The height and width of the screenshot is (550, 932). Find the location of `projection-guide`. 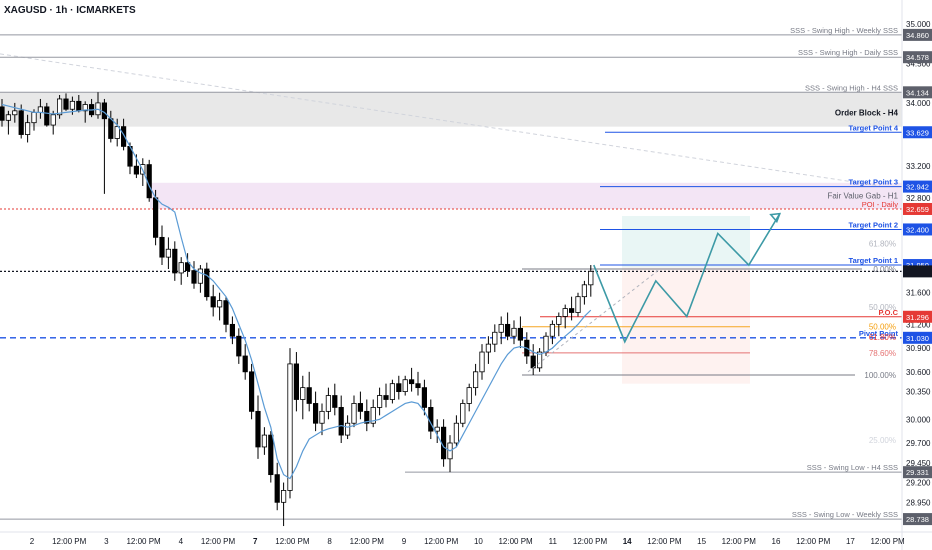

projection-guide is located at coordinates (594, 320).